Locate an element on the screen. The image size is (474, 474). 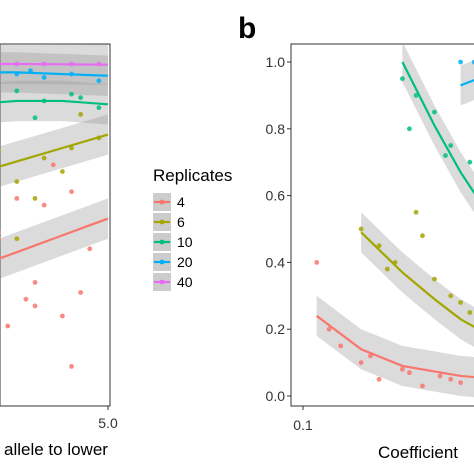
legend-items: 4 6 10 20 40 is located at coordinates (173, 242).